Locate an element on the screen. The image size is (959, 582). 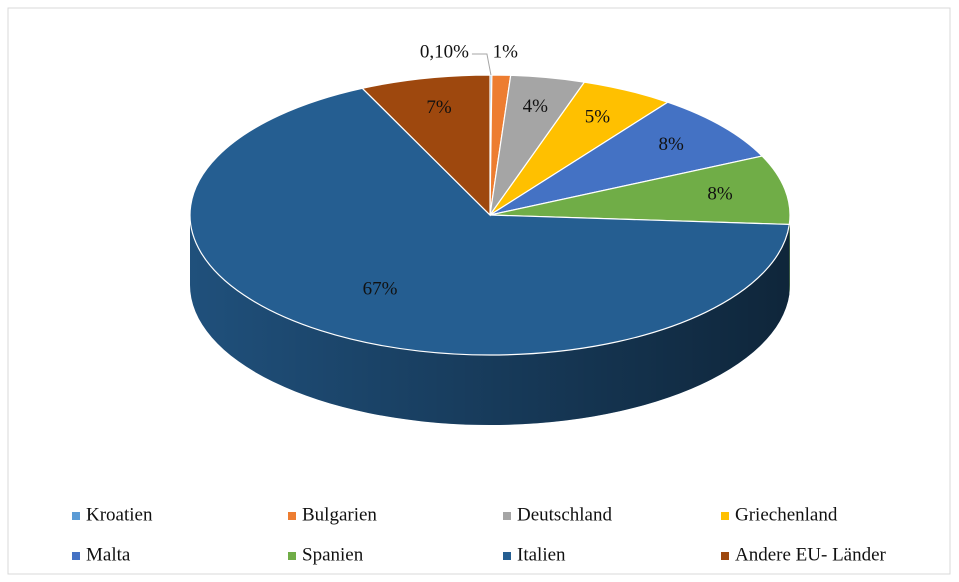
legend-label: Spanien is located at coordinates (333, 554).